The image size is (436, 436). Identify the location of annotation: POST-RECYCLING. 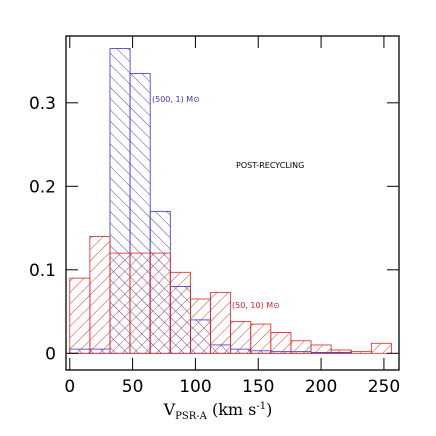
(270, 165).